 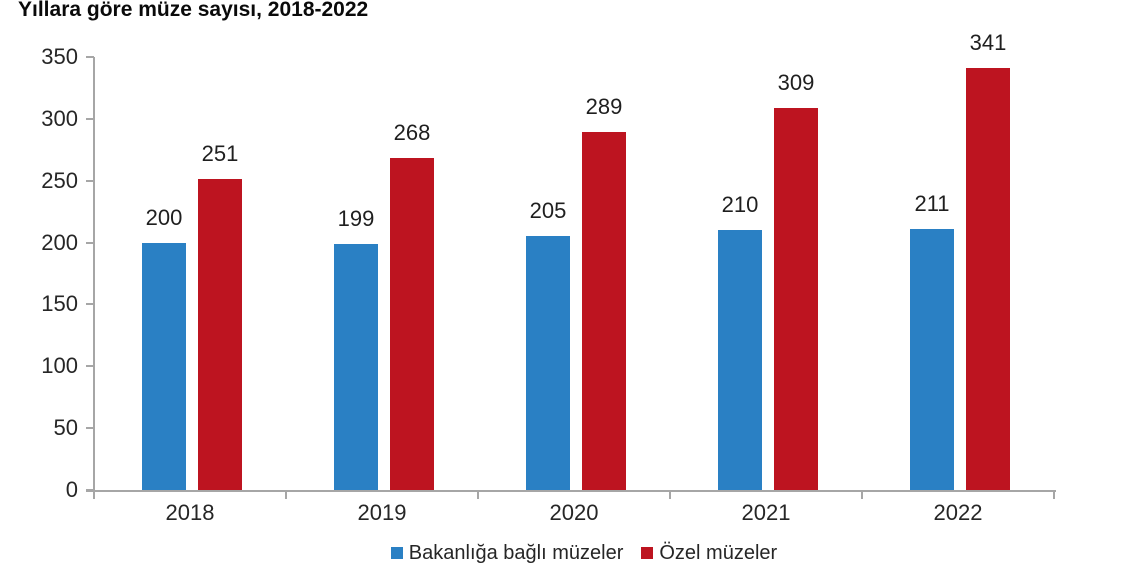 What do you see at coordinates (59, 304) in the screenshot?
I see `y-axis-label: 150` at bounding box center [59, 304].